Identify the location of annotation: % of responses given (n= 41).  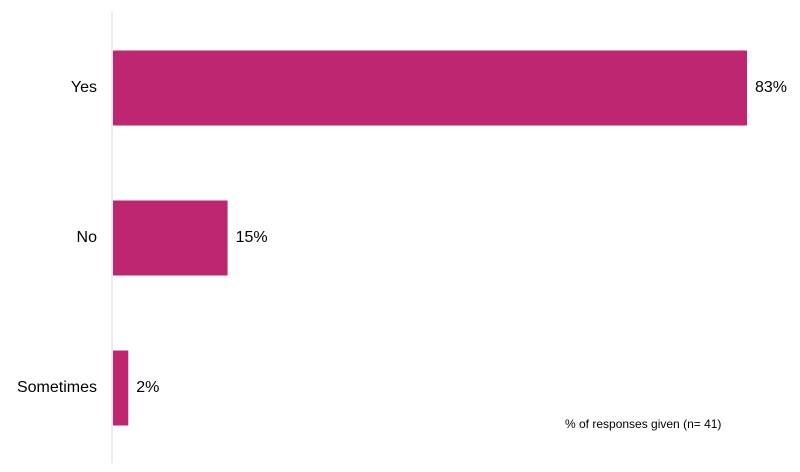
(643, 424).